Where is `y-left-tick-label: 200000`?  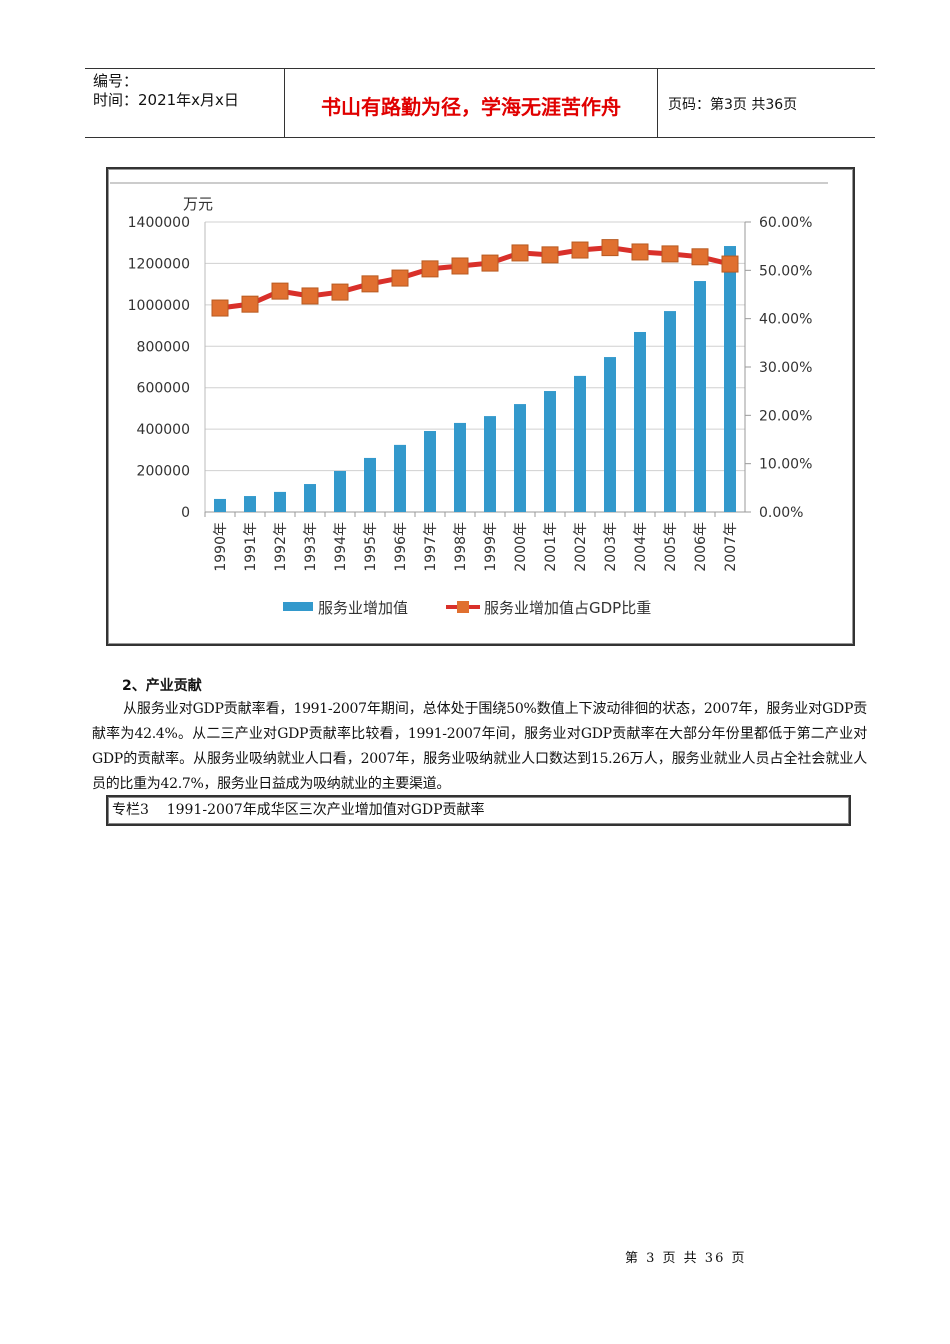
y-left-tick-label: 200000 is located at coordinates (163, 472).